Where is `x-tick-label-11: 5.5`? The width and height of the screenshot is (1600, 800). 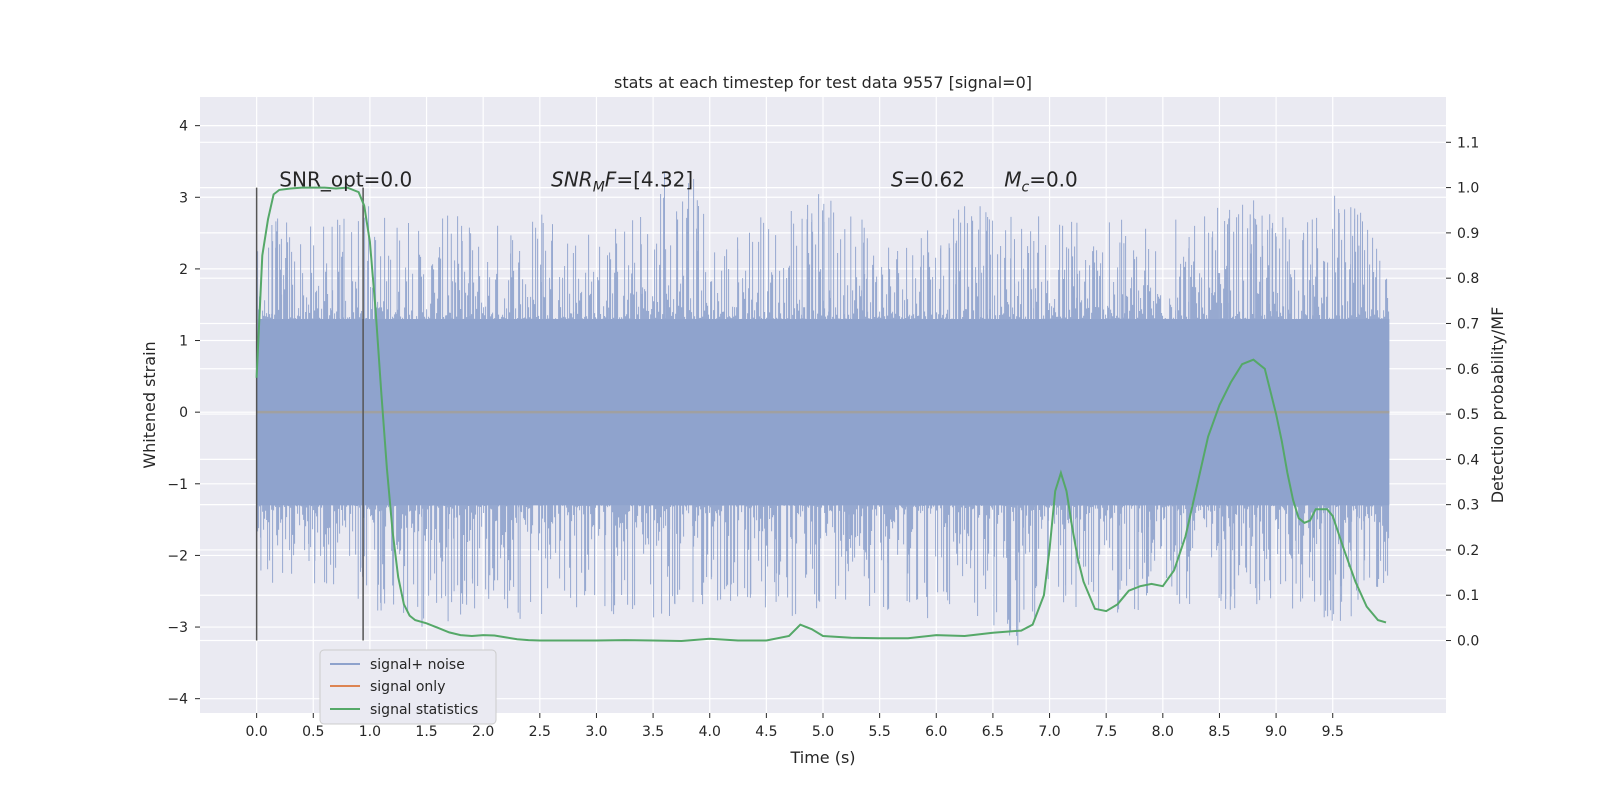 x-tick-label-11: 5.5 is located at coordinates (880, 732).